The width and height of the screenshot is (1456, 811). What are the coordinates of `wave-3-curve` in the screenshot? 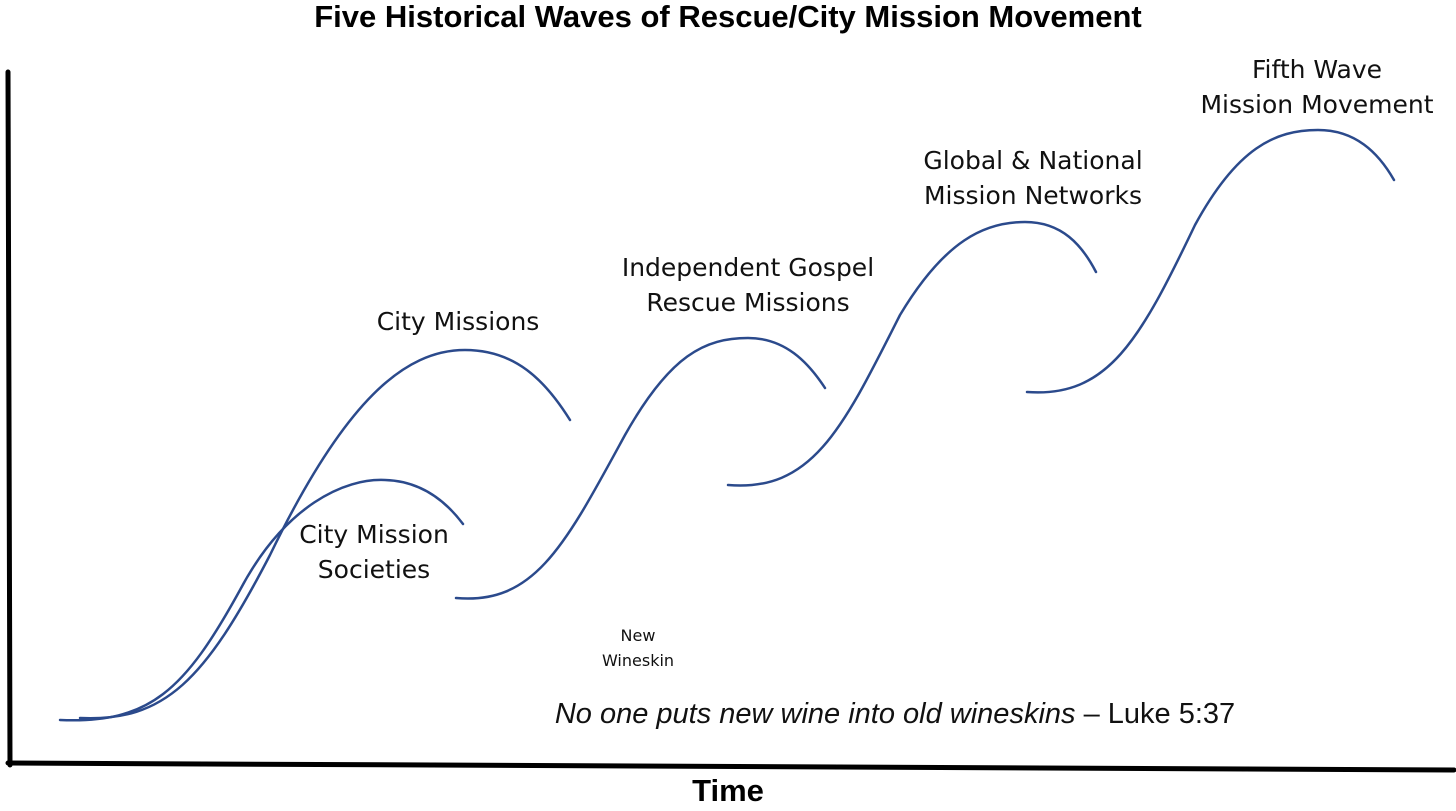 It's located at (640, 468).